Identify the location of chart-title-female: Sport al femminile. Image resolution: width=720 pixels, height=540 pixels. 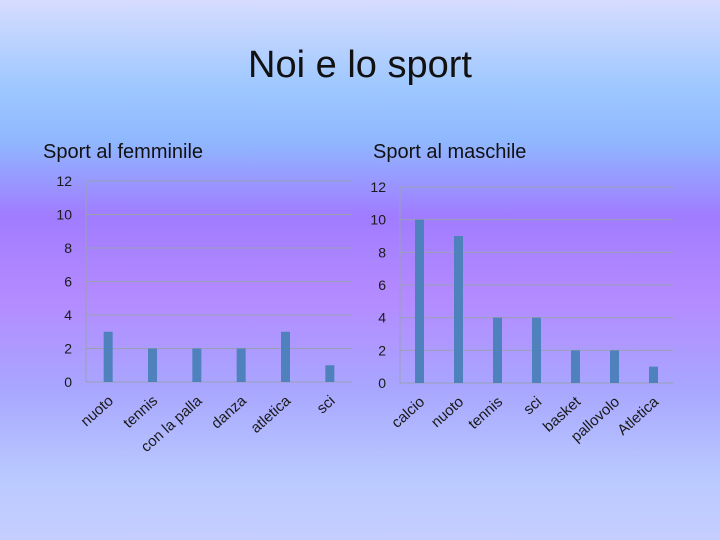
(123, 152).